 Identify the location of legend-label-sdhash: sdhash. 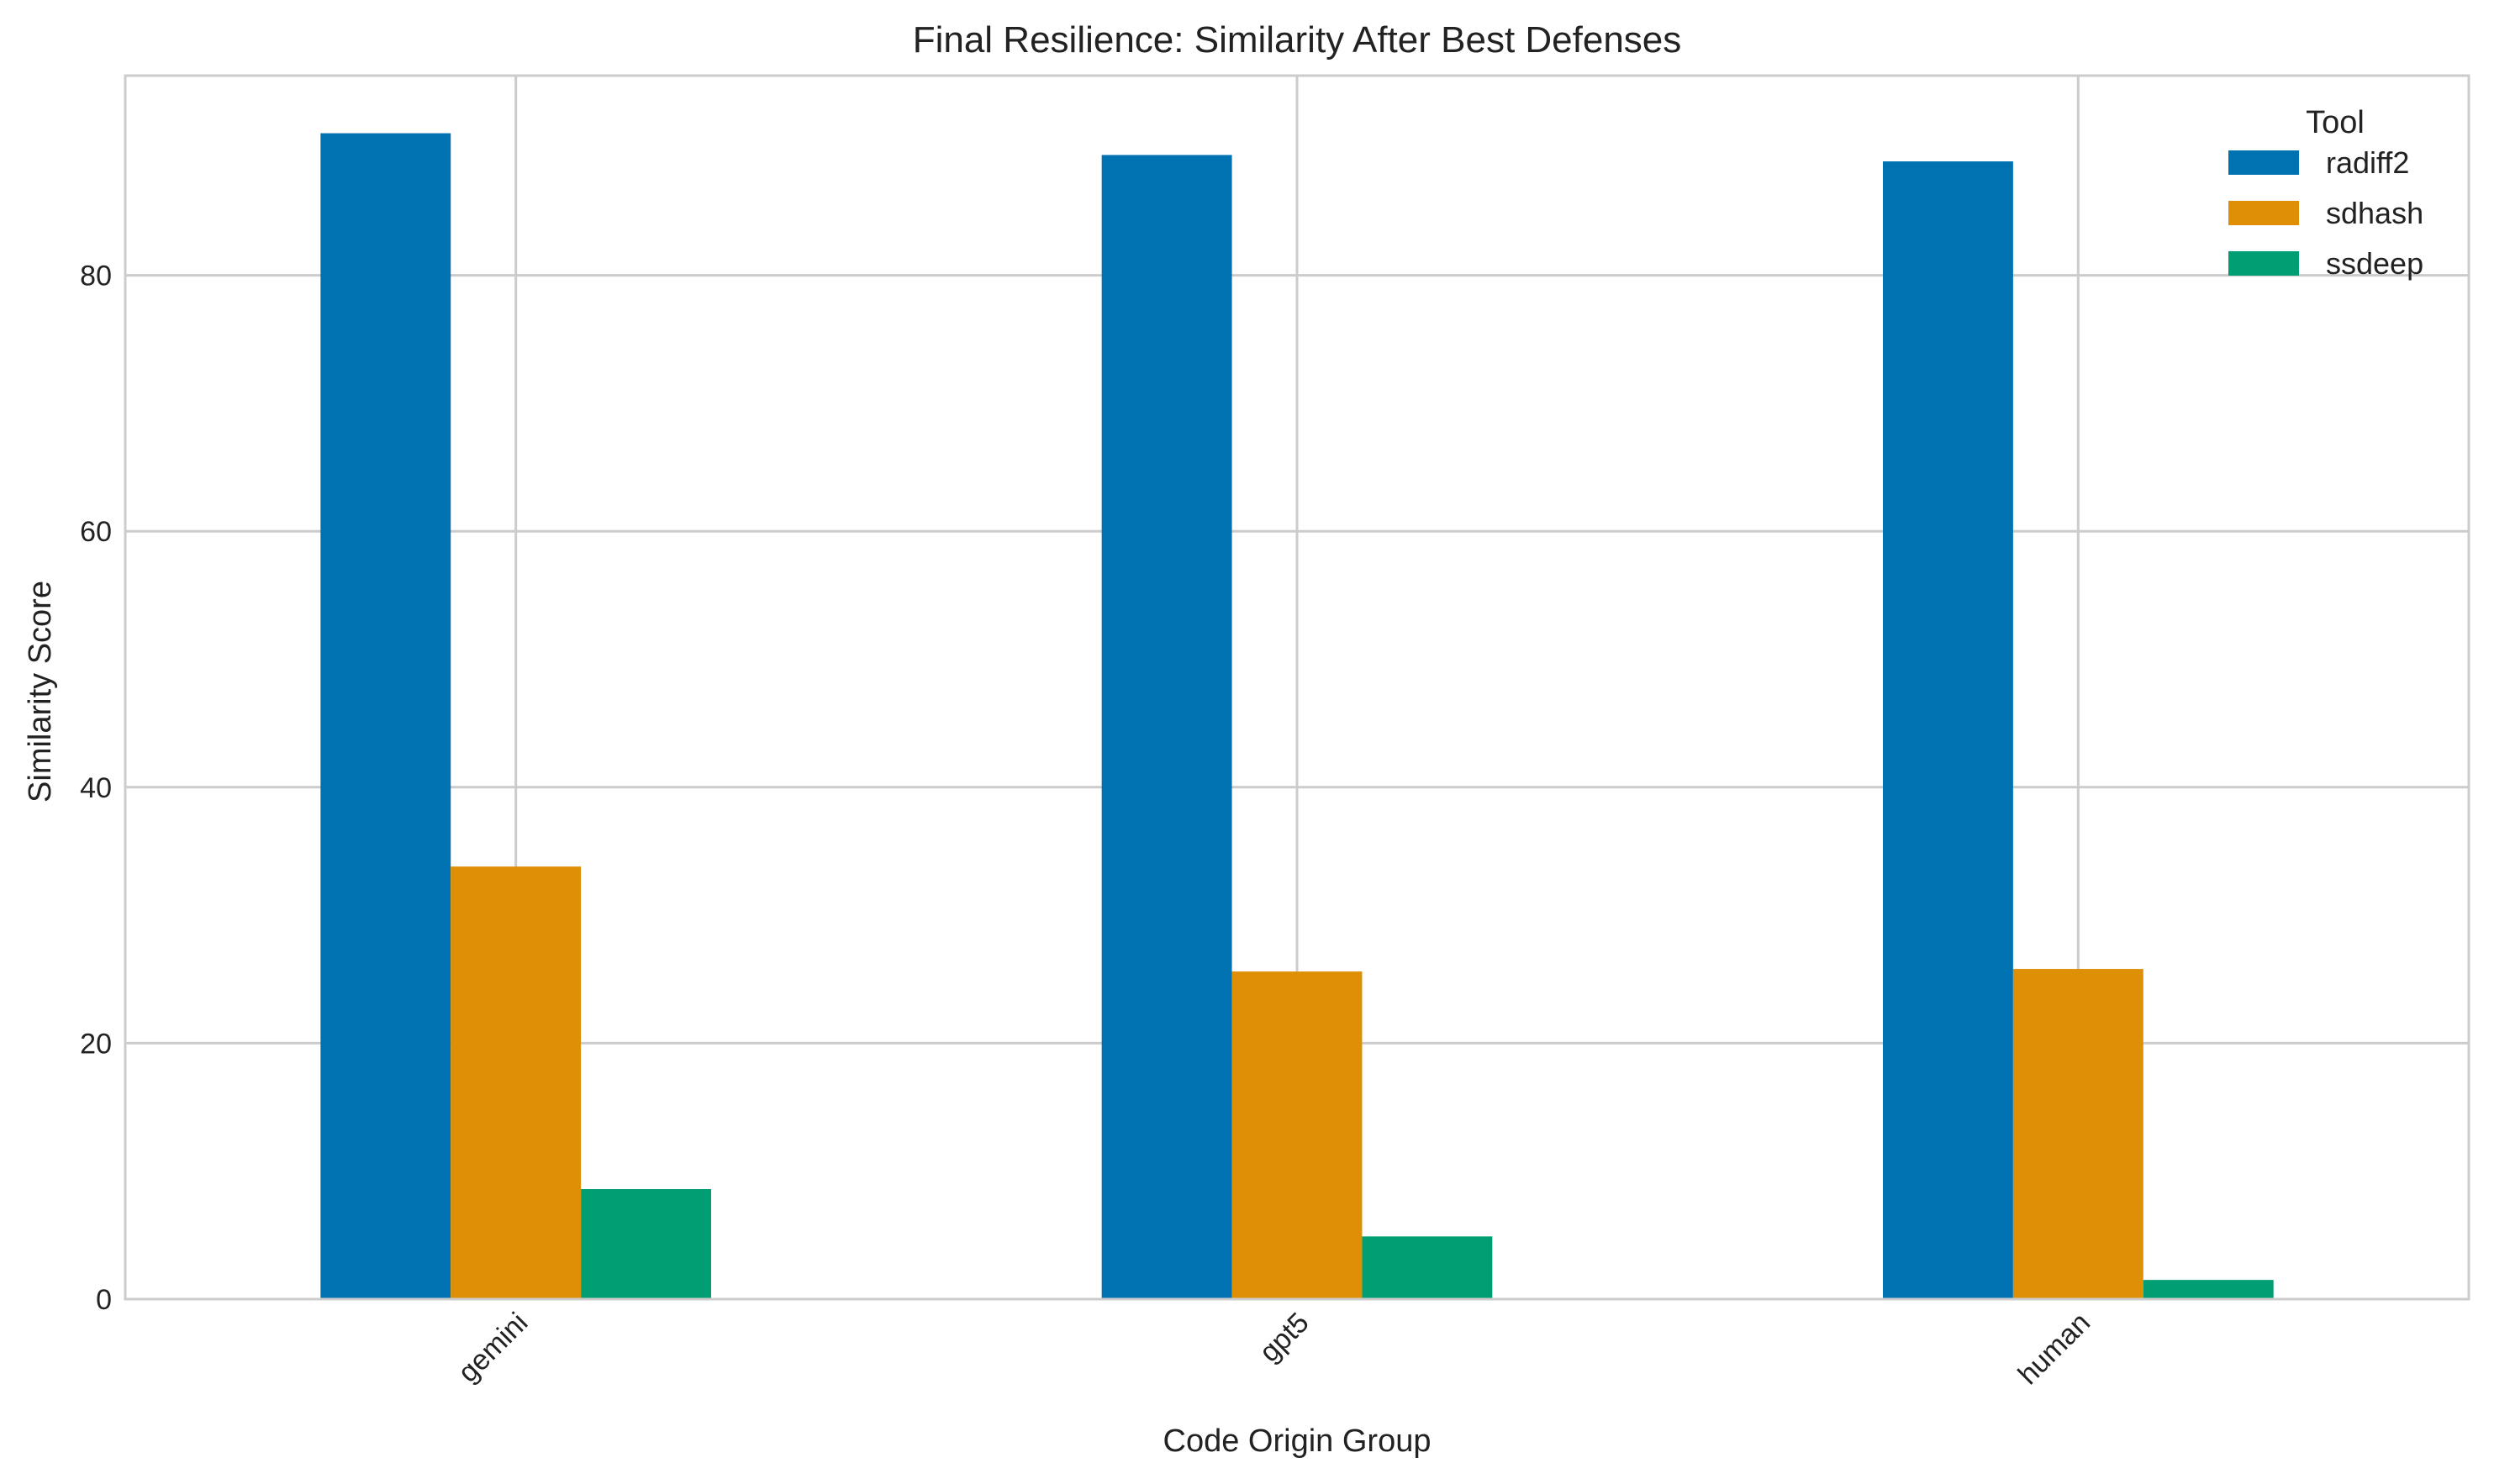
(2374, 213).